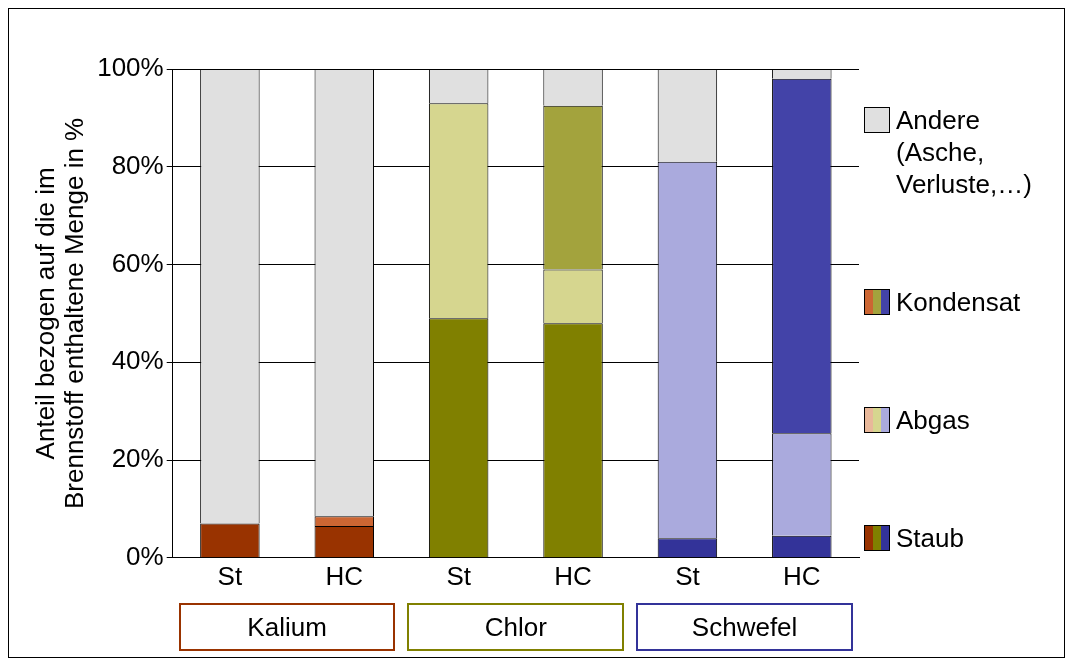 The width and height of the screenshot is (1075, 667). Describe the element at coordinates (964, 152) in the screenshot. I see `legend-label: Andere (Asche, Verluste,…)` at that location.